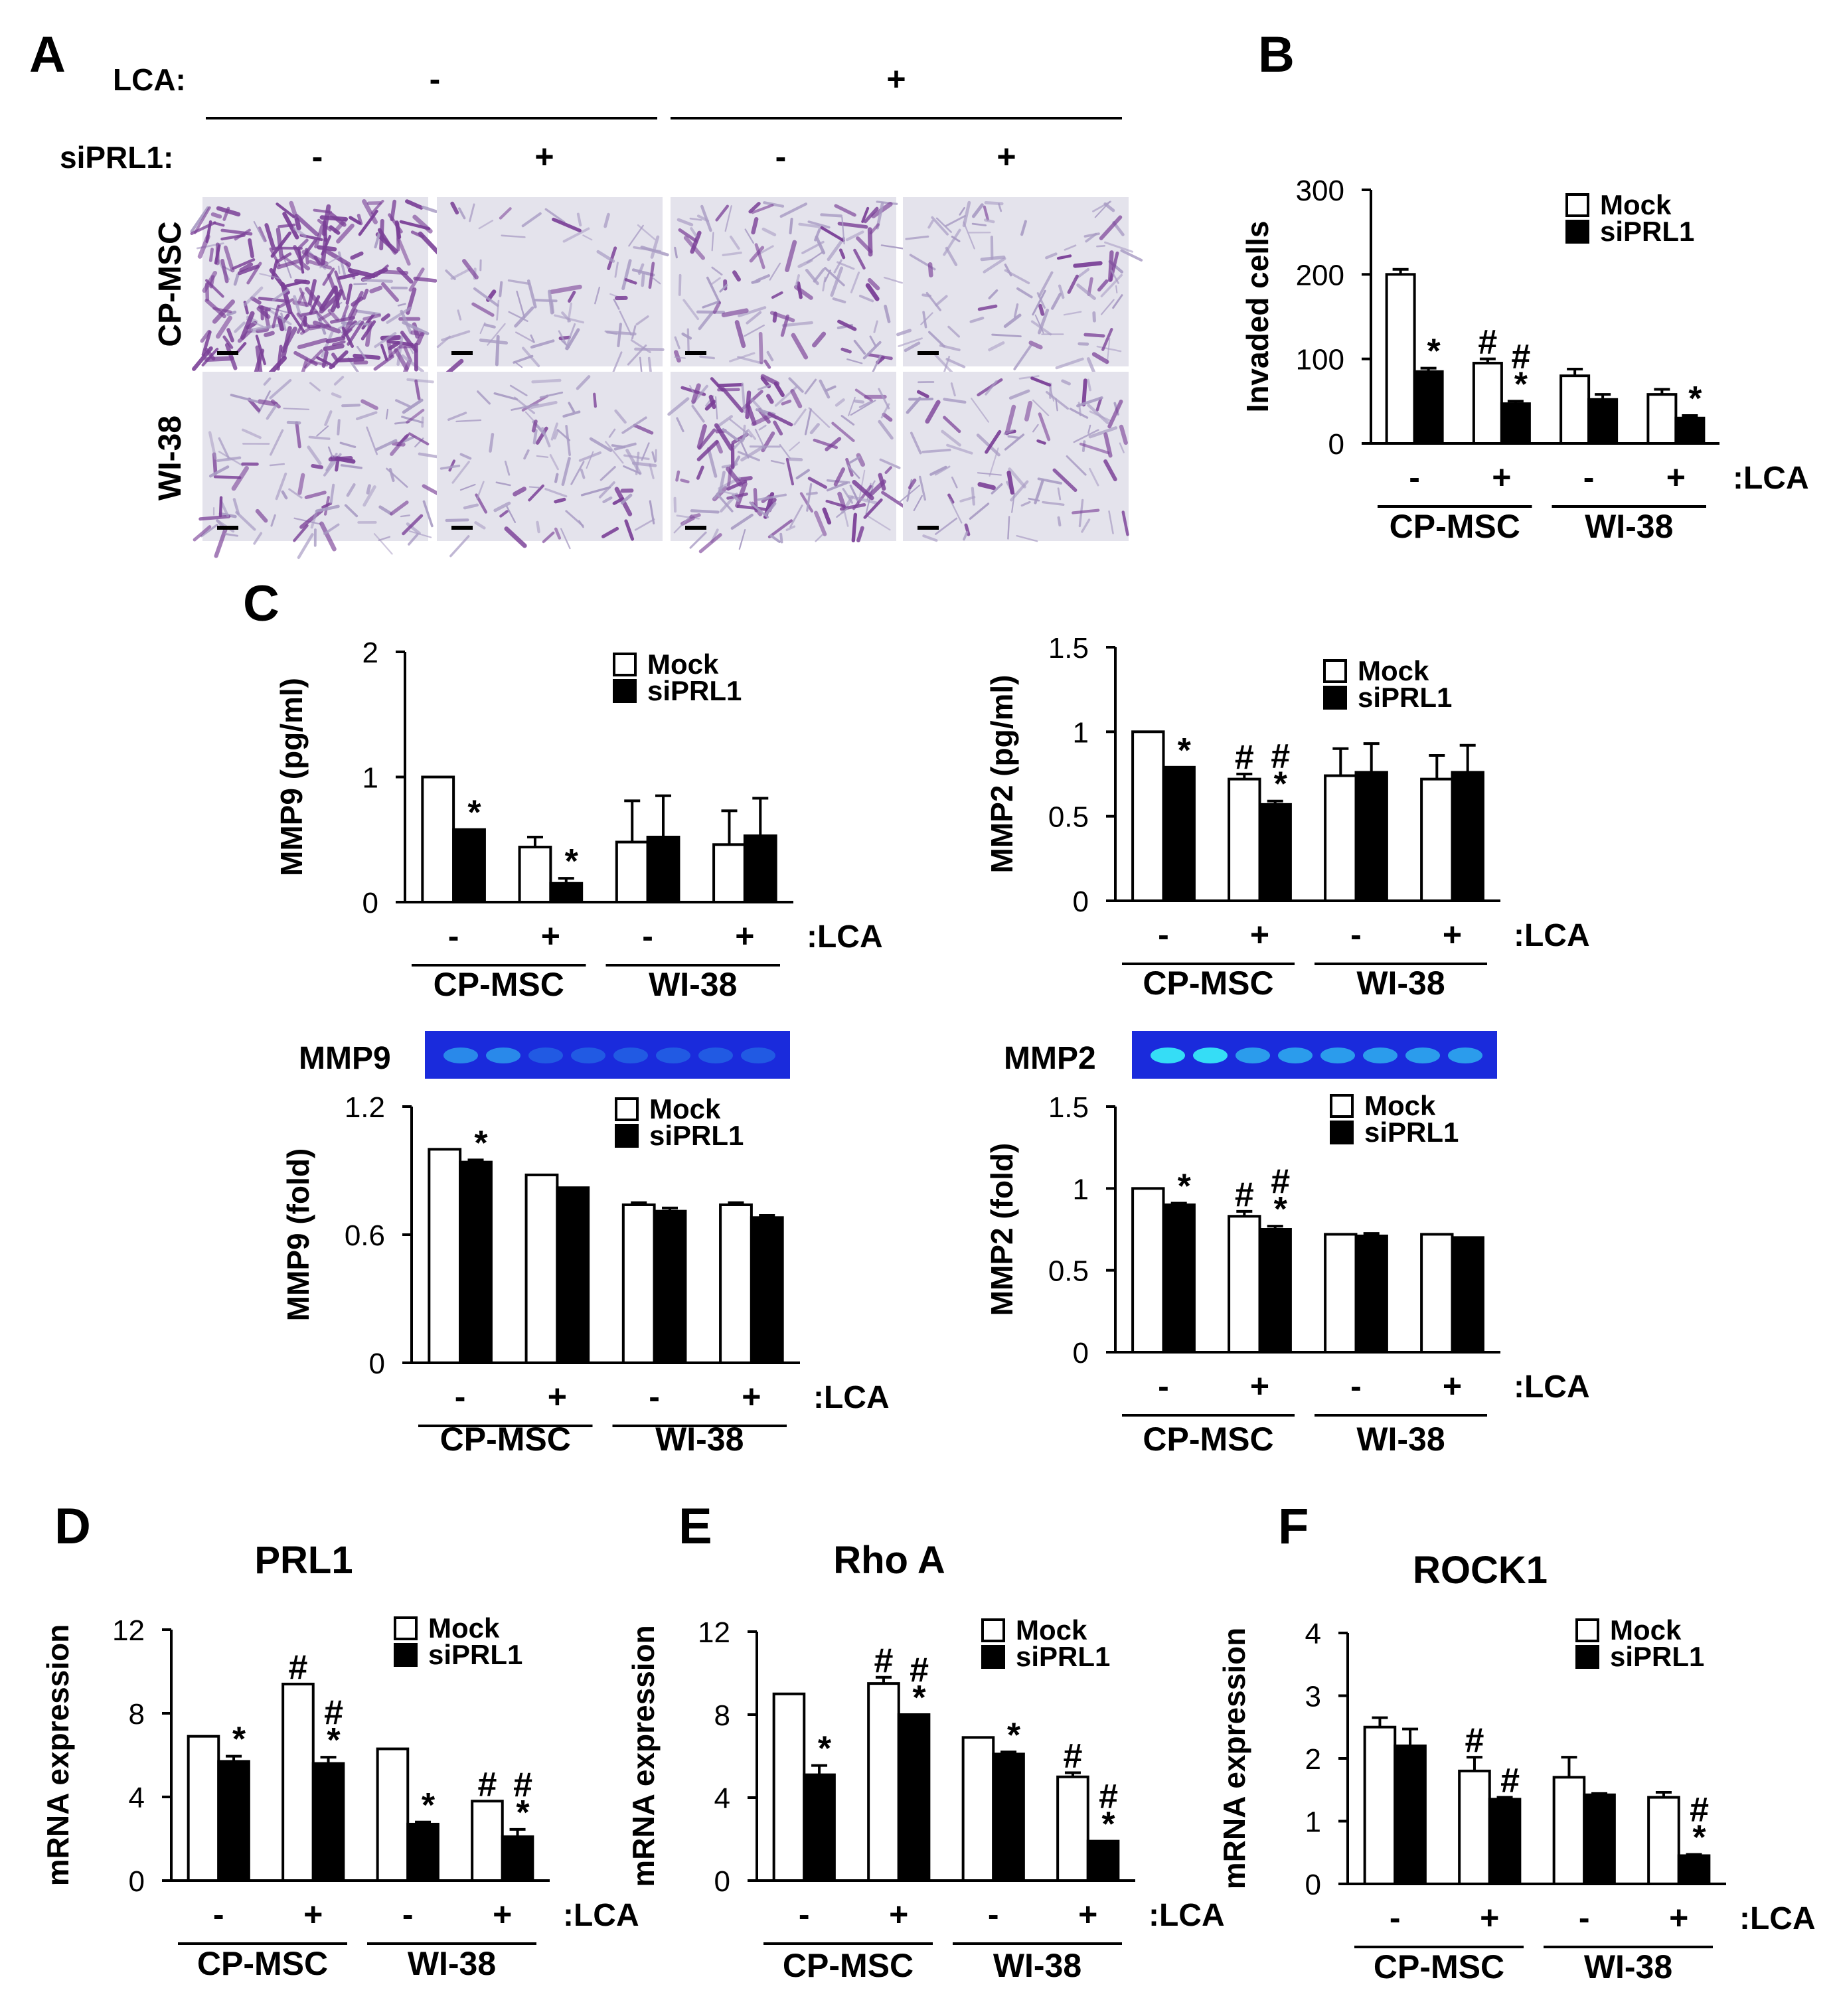 This screenshot has width=1835, height=2016. Describe the element at coordinates (1313, 1823) in the screenshot. I see `y-tick-label: 1` at that location.